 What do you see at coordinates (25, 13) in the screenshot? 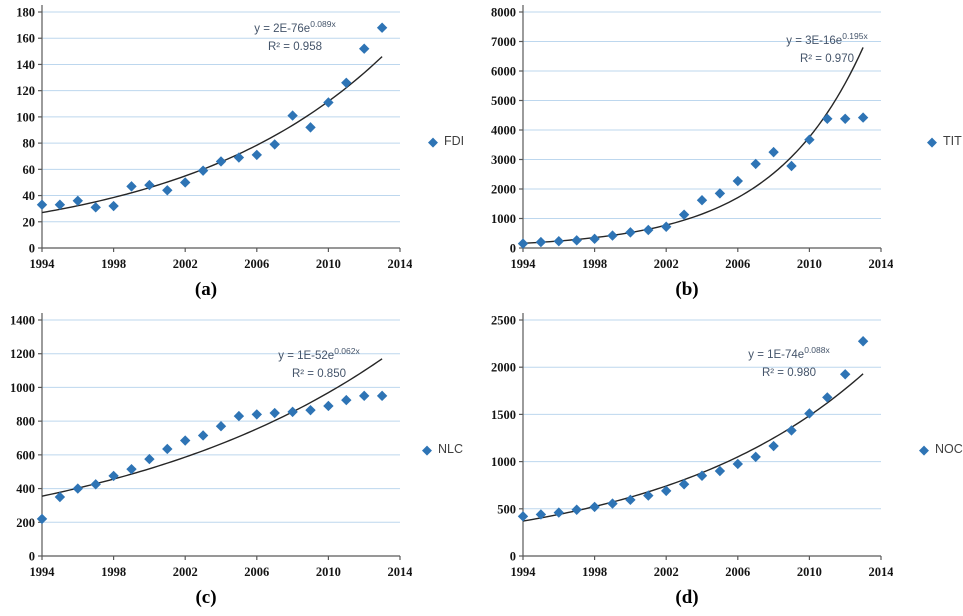
I see `y-tick-label: 180` at bounding box center [25, 13].